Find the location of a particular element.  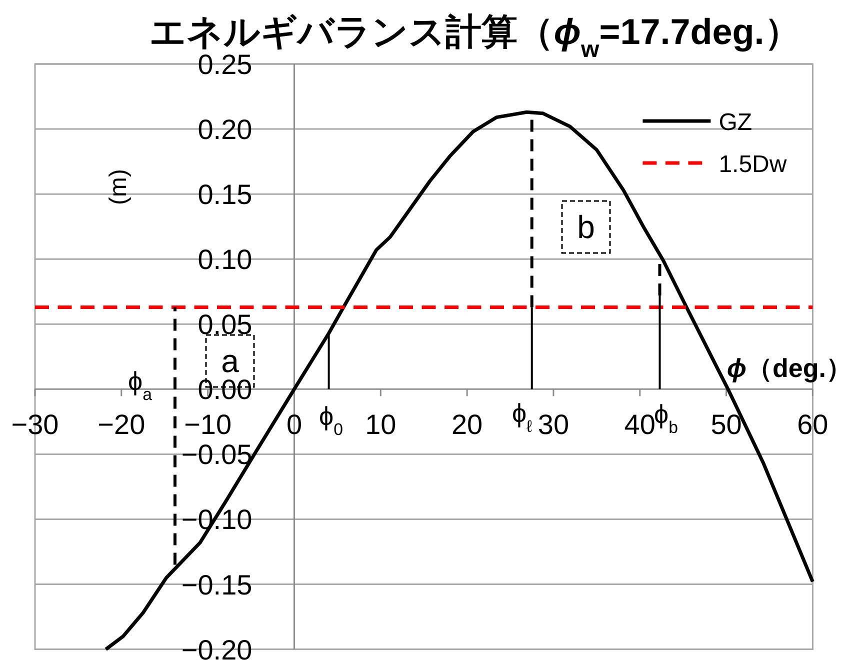

annotation: ϕ$_{ℓ}$ is located at coordinates (522, 417).